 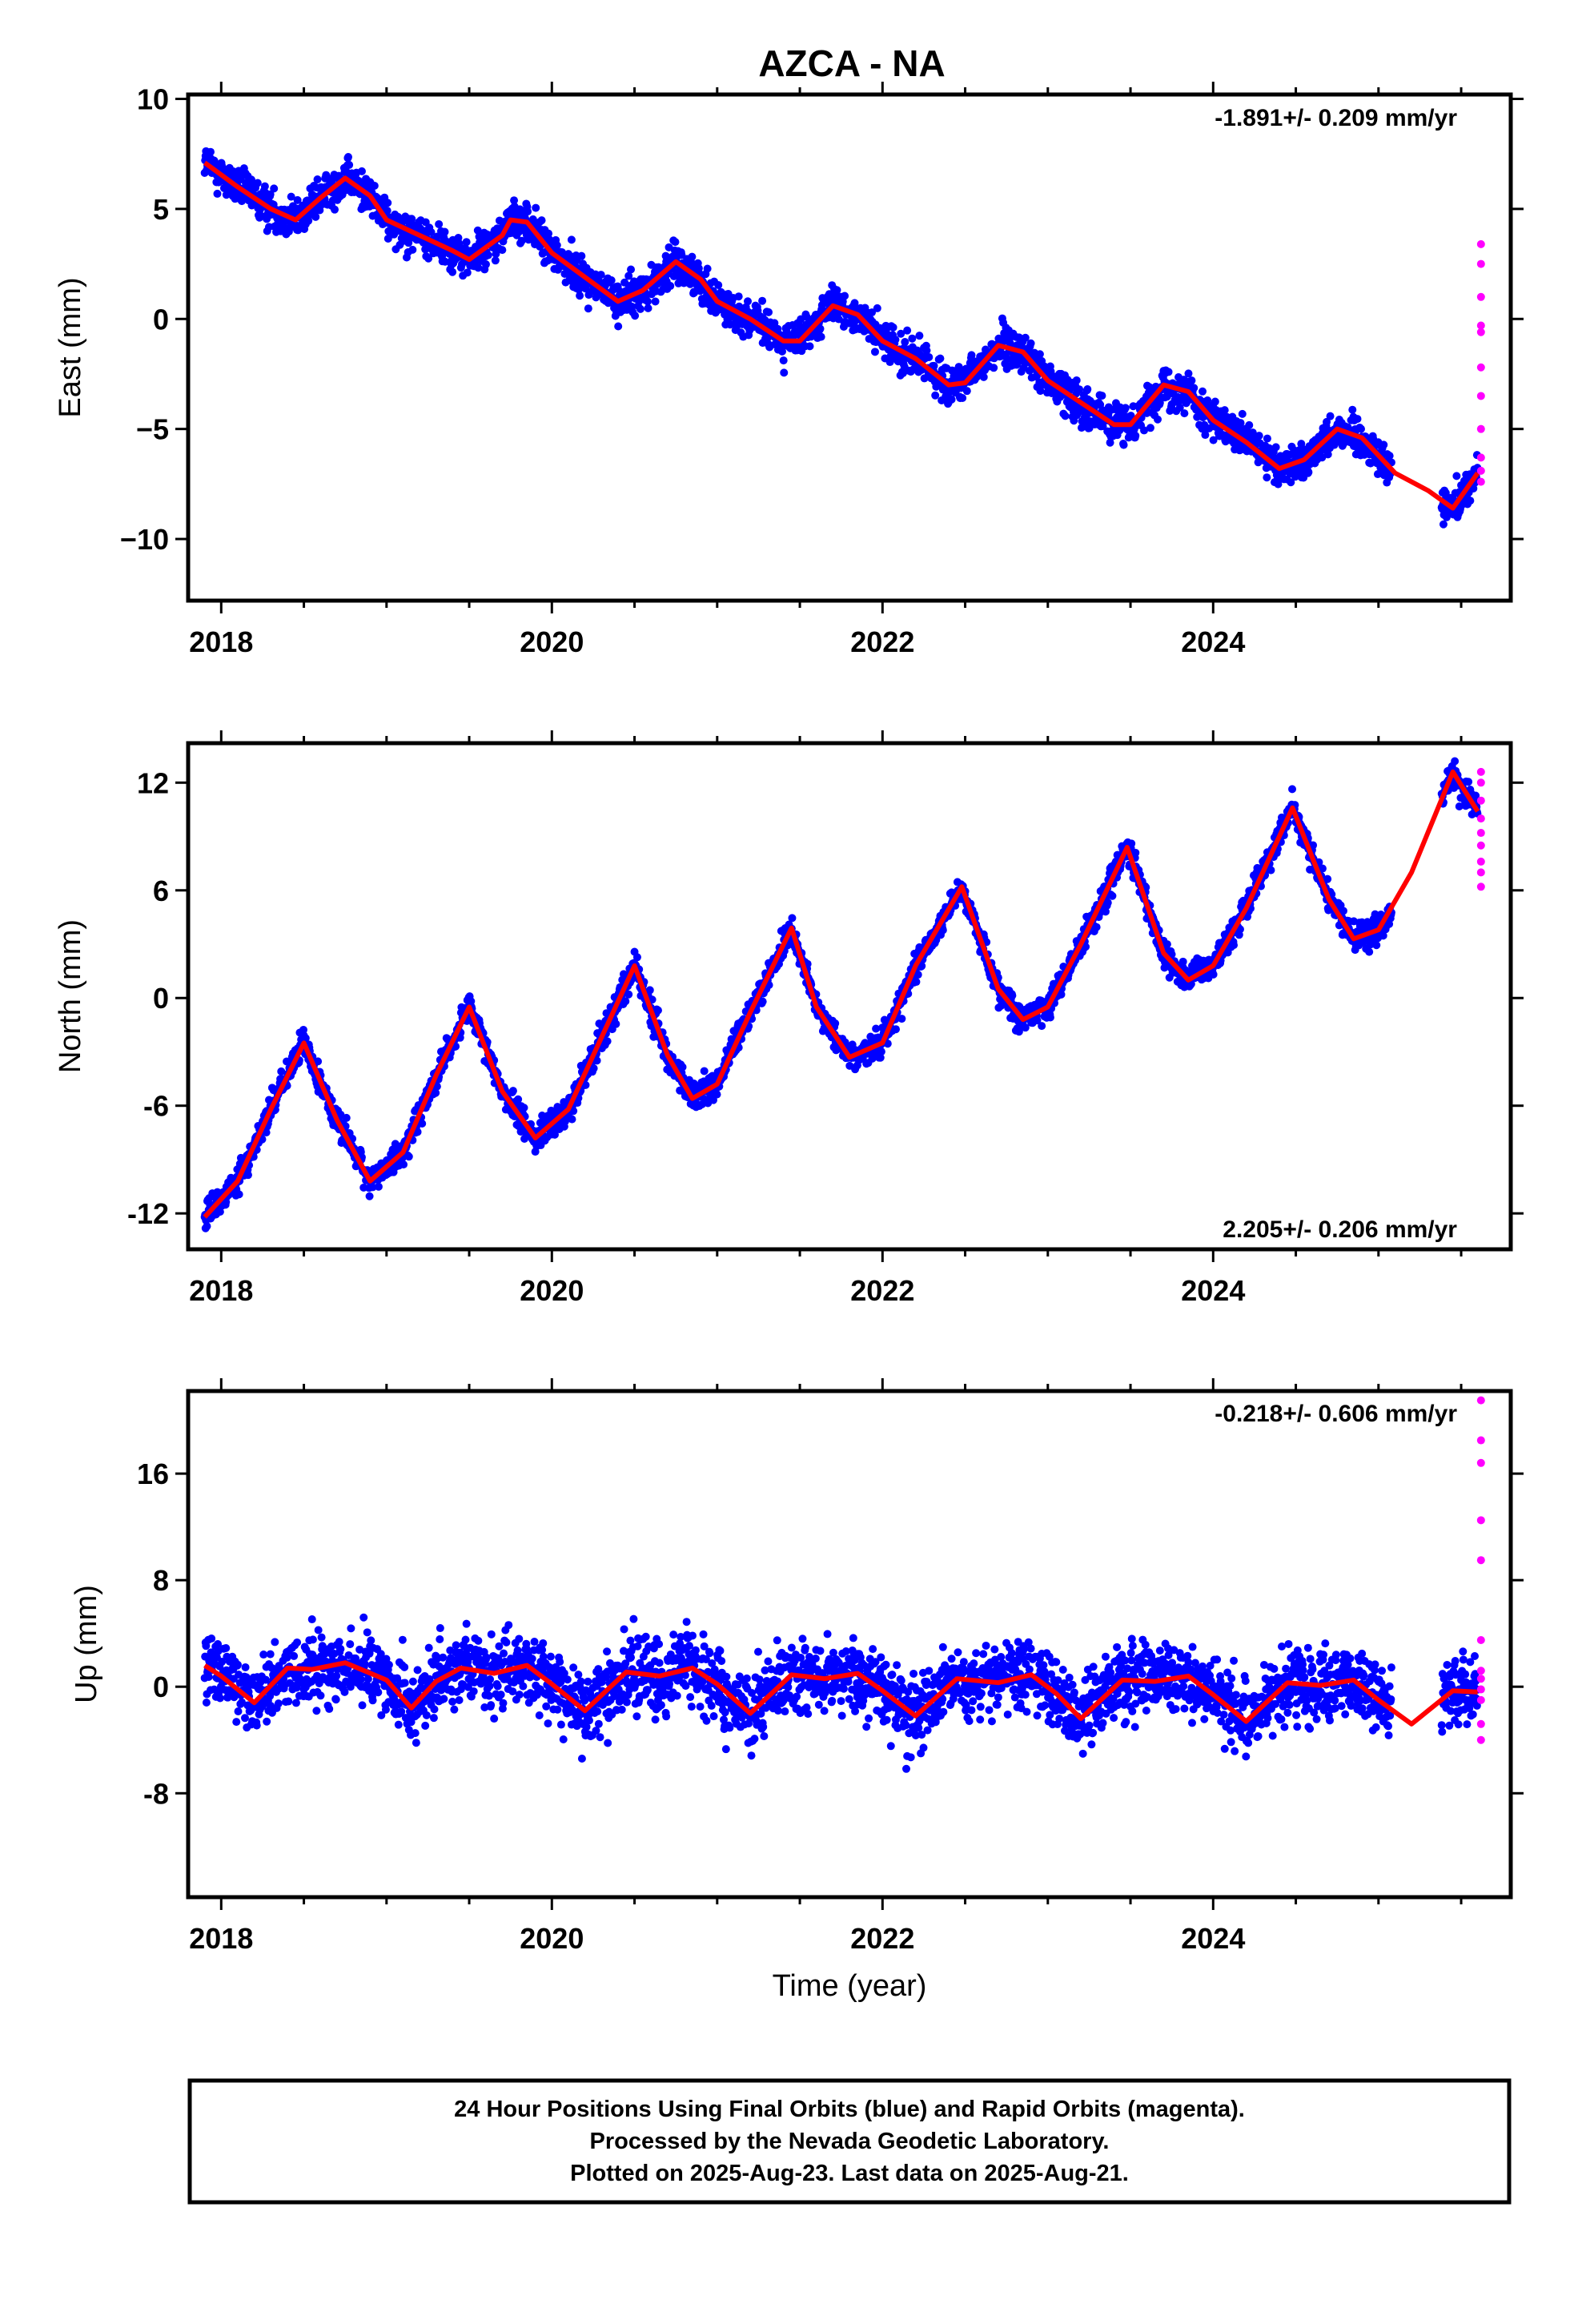 I want to click on east-x-tick-label: 2024, so click(x=1213, y=641).